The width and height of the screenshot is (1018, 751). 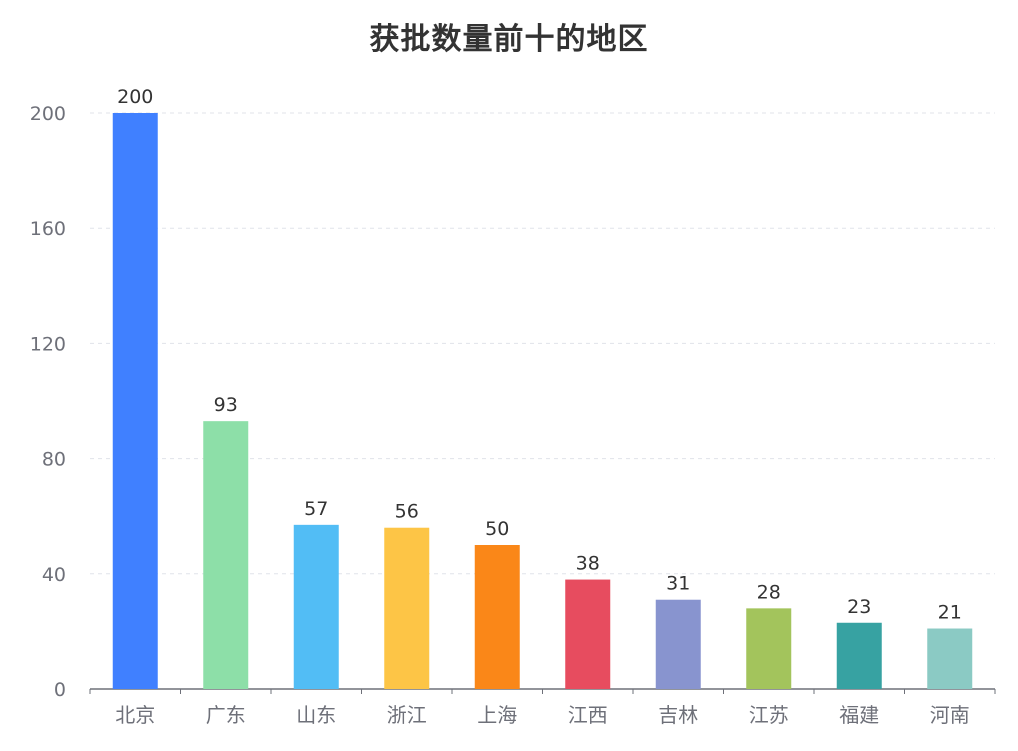 What do you see at coordinates (950, 715) in the screenshot?
I see `x-tick-label: 河南` at bounding box center [950, 715].